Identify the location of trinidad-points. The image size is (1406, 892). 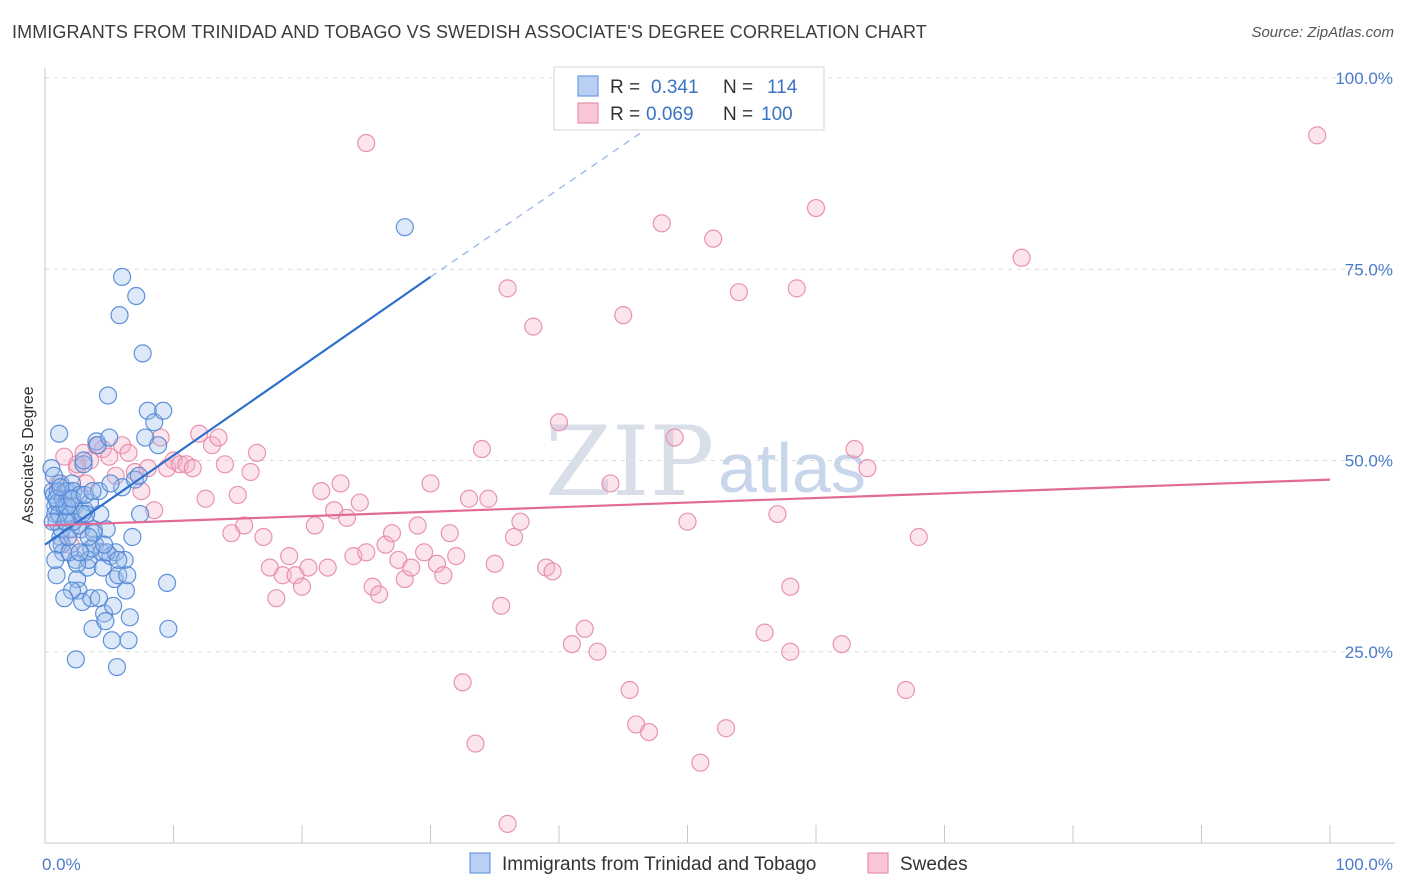
(228, 447).